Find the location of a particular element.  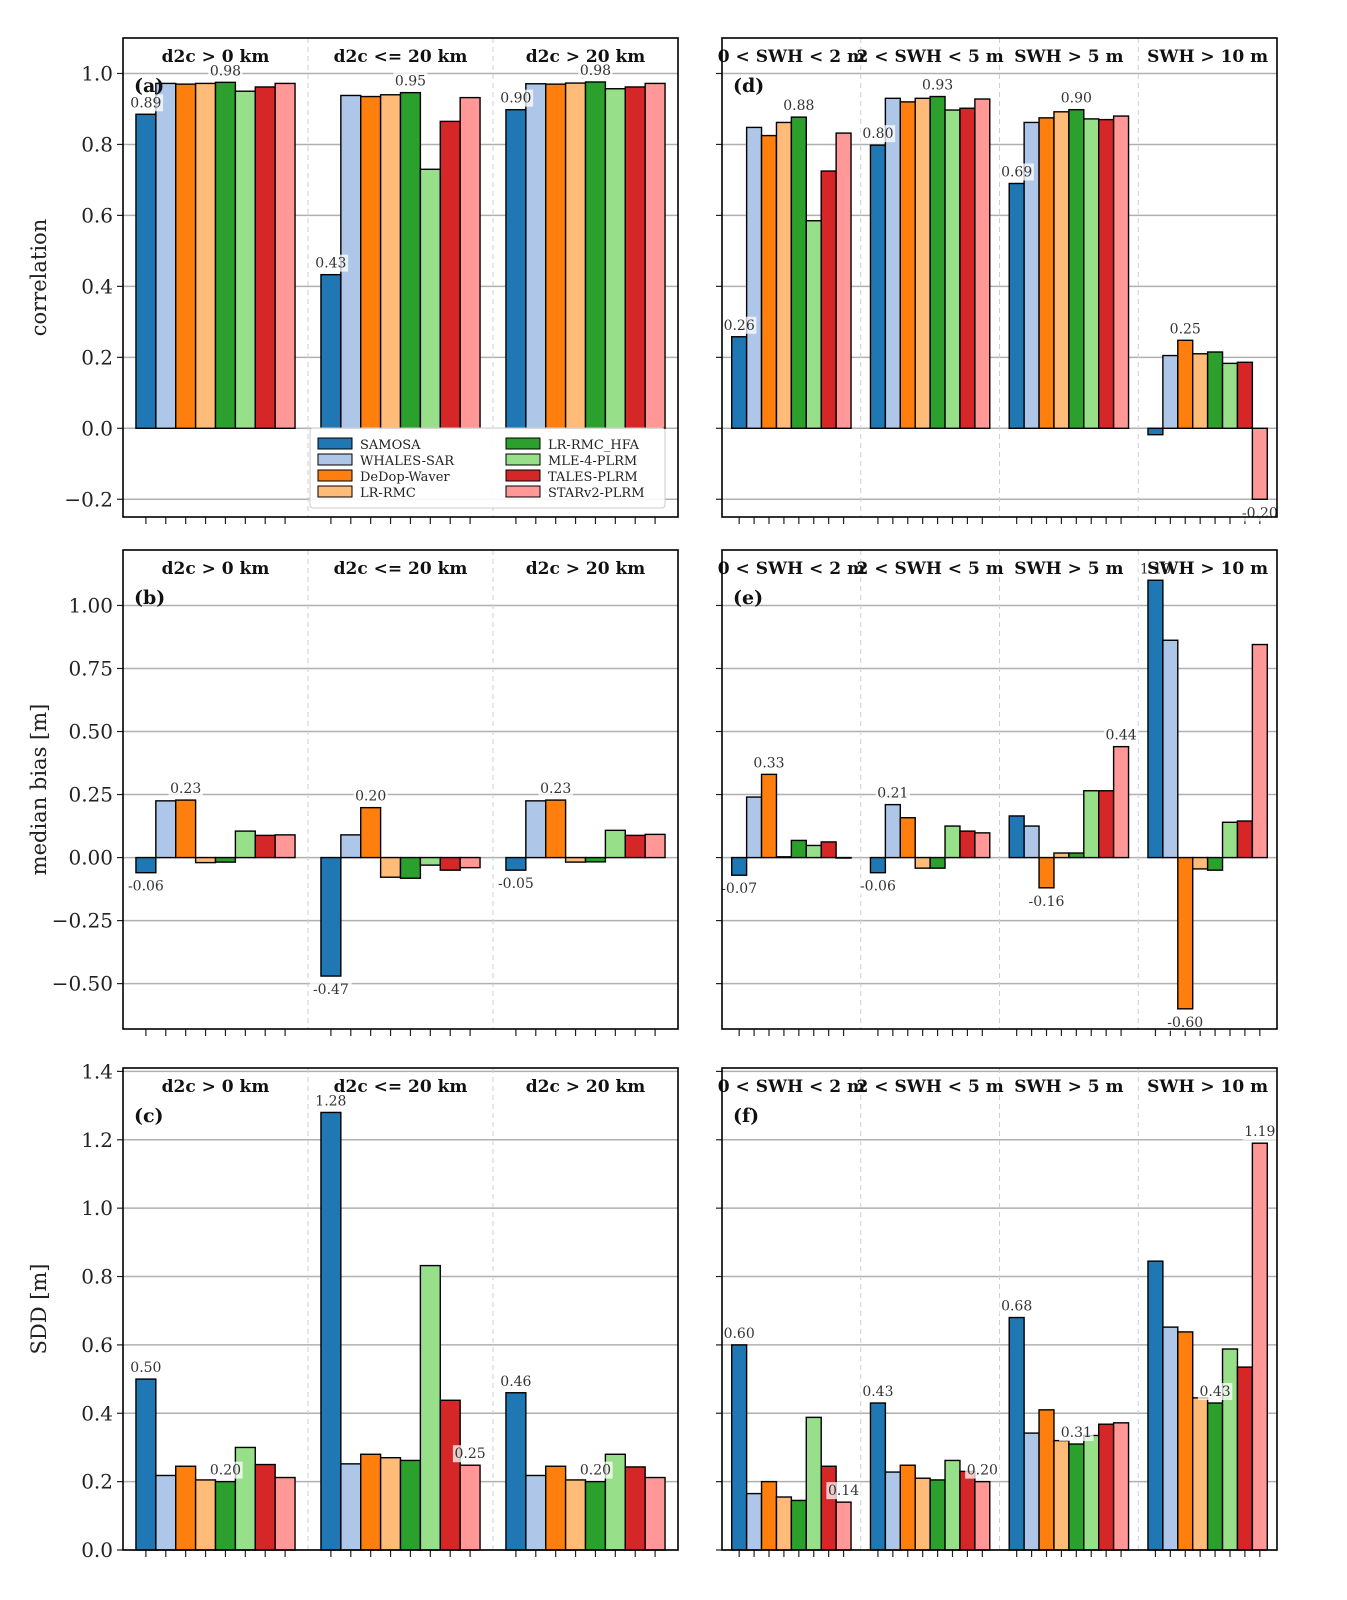

data-label: 0.26 is located at coordinates (739, 325).